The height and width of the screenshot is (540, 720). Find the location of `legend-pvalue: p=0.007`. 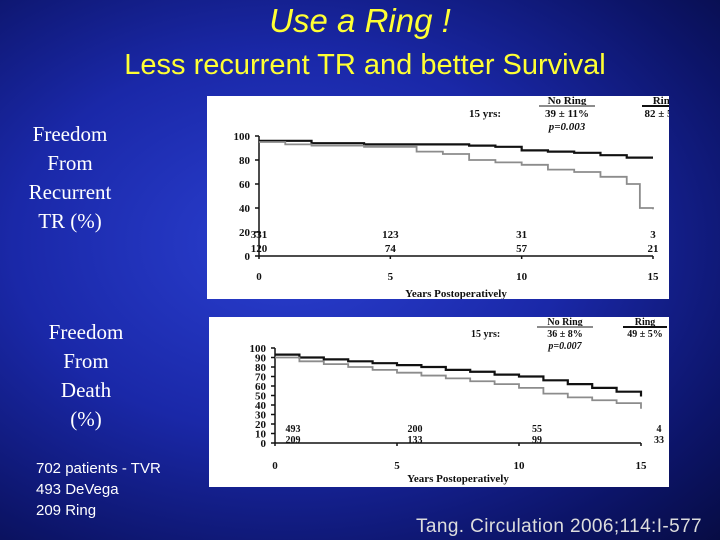

legend-pvalue: p=0.007 is located at coordinates (564, 346).